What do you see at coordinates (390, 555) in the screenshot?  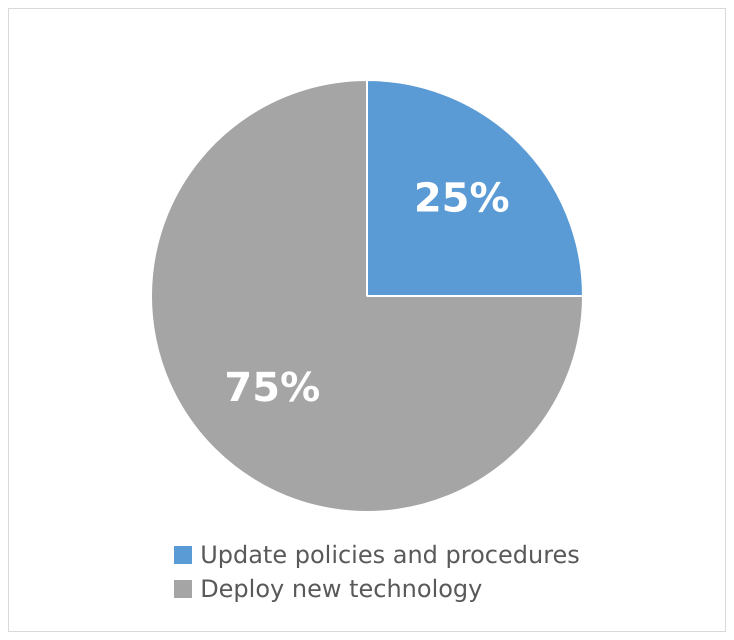 I see `legend-label: Update policies and procedures` at bounding box center [390, 555].